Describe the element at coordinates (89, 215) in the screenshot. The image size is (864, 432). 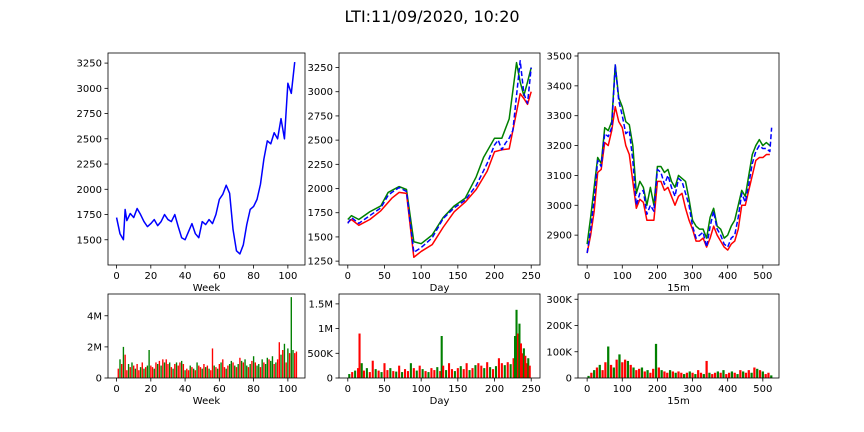
I see `y-tick-label: 1750` at that location.